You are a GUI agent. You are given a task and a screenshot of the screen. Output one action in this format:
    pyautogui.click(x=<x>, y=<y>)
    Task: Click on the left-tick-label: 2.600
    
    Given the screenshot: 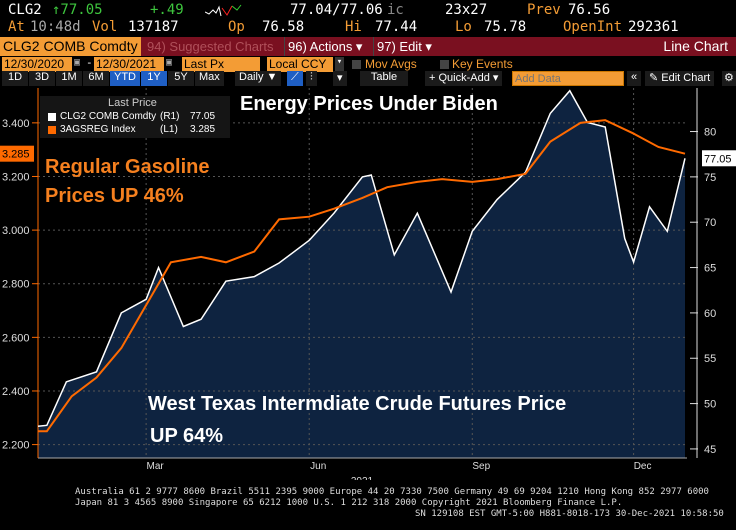 What is the action you would take?
    pyautogui.click(x=16, y=338)
    